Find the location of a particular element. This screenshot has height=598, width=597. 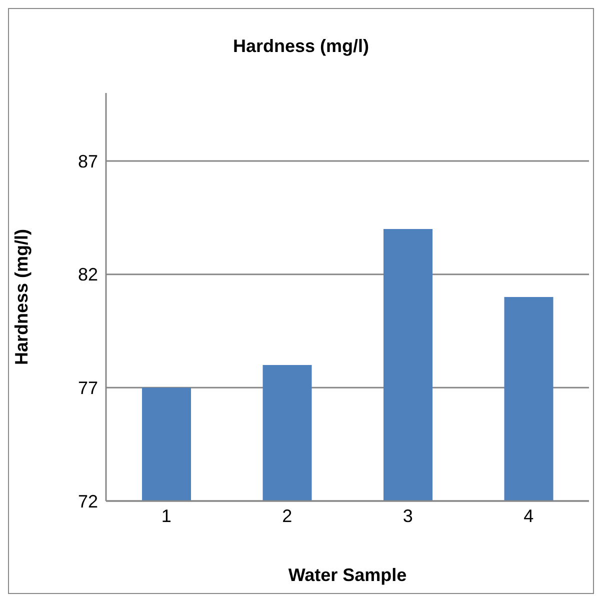

y-tick-label: 82 is located at coordinates (88, 274).